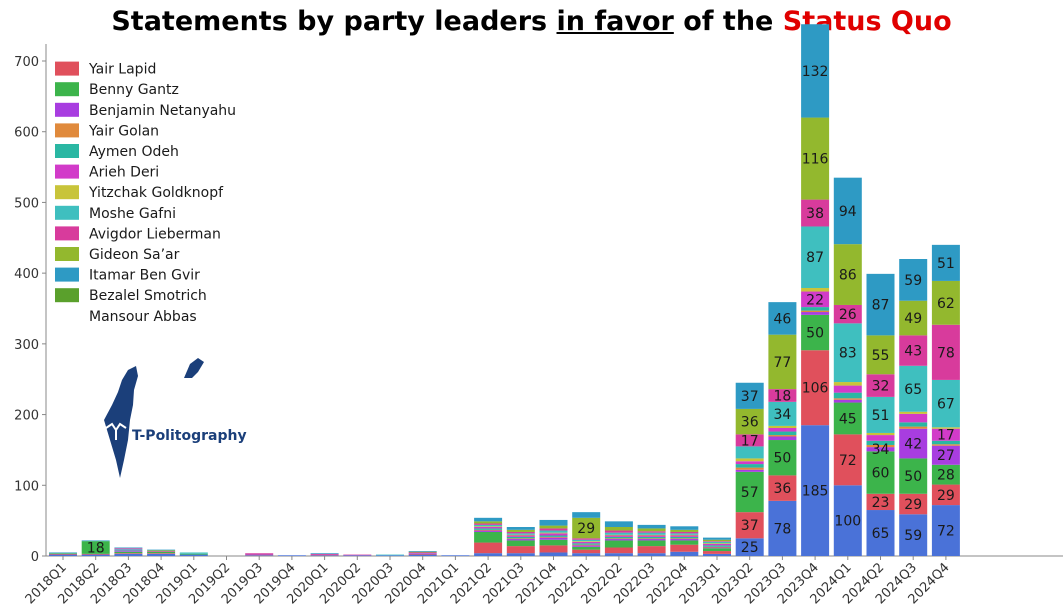 The image size is (1063, 612). What do you see at coordinates (148, 296) in the screenshot?
I see `legend-label: Bezalel Smotrich` at bounding box center [148, 296].